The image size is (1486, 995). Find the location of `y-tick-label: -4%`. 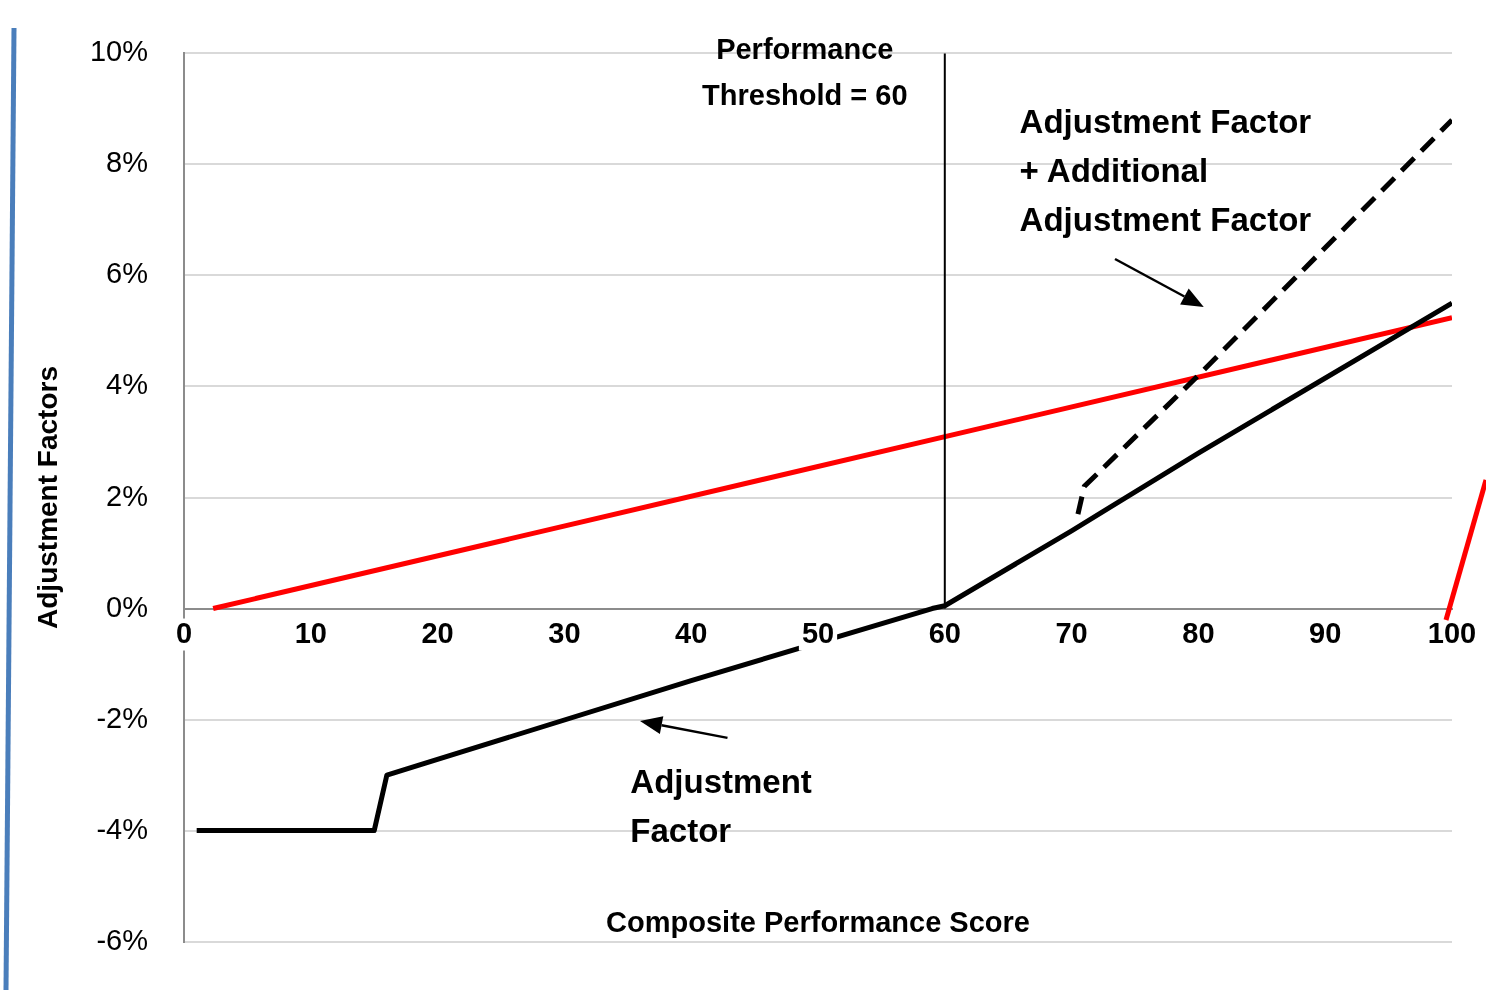

y-tick-label: -4% is located at coordinates (122, 828).